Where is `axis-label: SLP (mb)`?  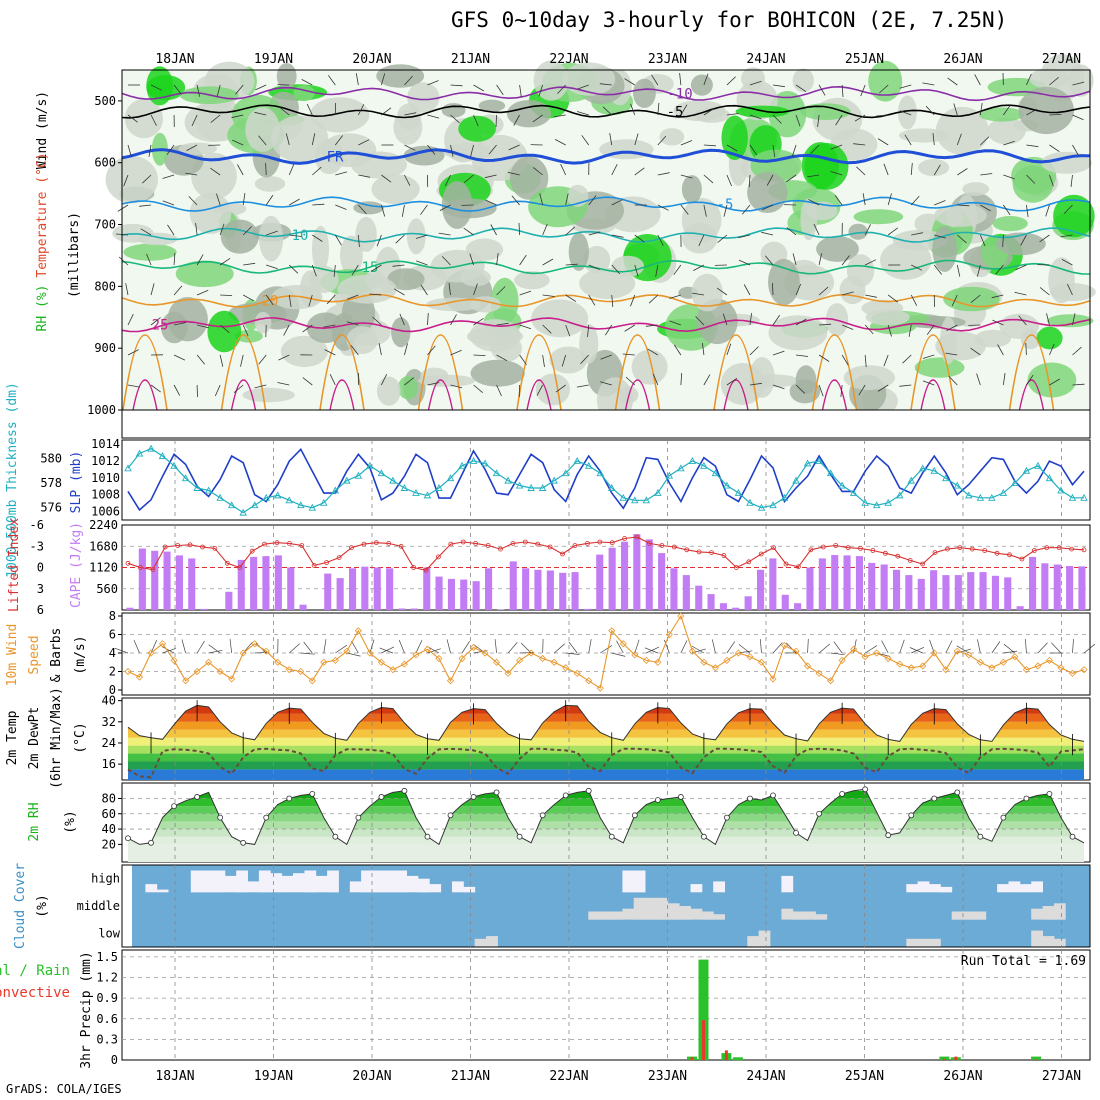 axis-label: SLP (mb) is located at coordinates (76, 482).